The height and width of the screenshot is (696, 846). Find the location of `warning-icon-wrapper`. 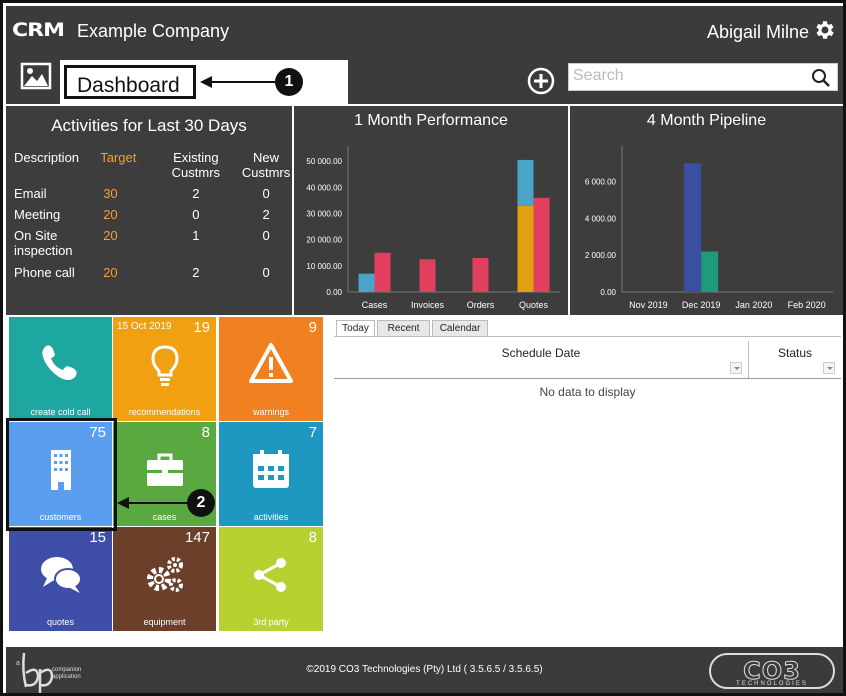

warning-icon-wrapper is located at coordinates (271, 365).